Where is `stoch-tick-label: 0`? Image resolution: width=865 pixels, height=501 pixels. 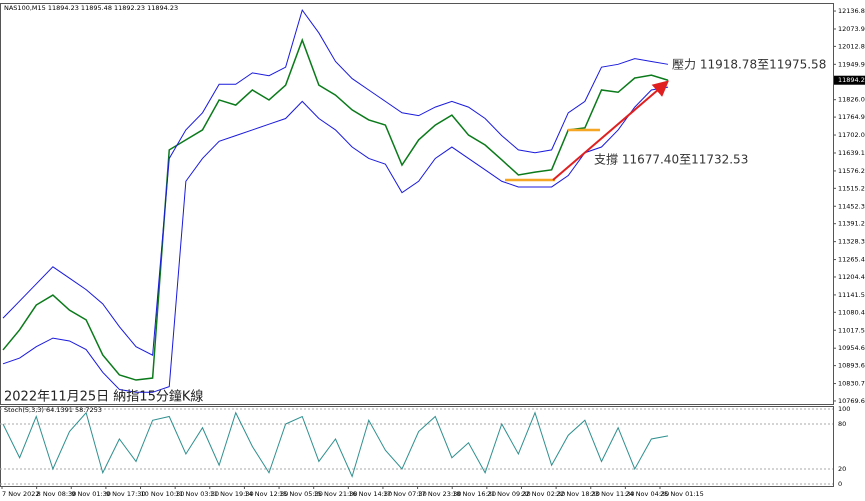 stoch-tick-label: 0 is located at coordinates (840, 484).